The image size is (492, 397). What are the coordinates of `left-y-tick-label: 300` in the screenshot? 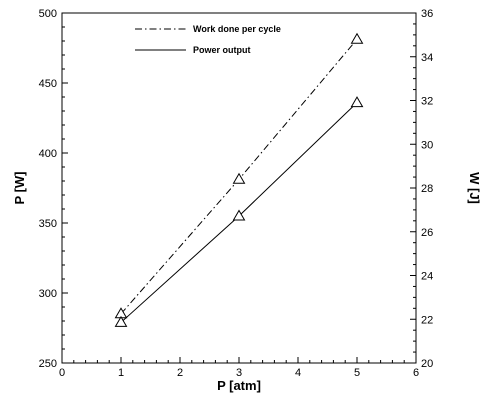 It's located at (48, 294).